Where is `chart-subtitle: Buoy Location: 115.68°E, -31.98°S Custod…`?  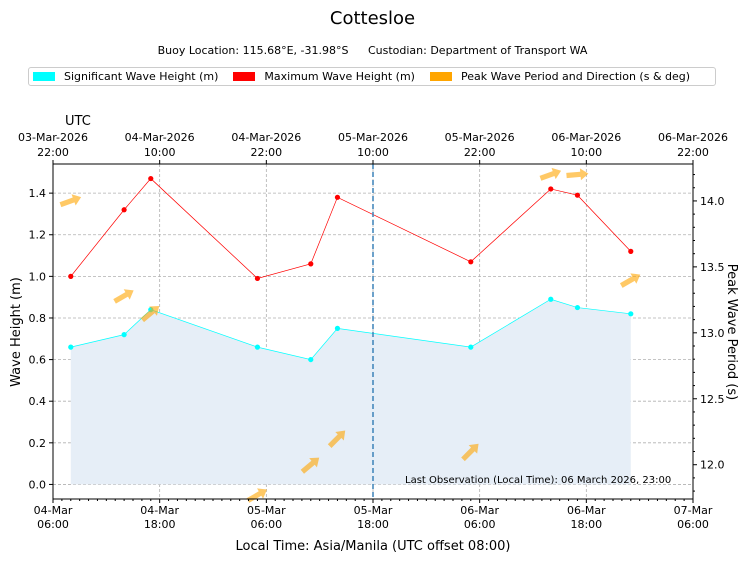 chart-subtitle: Buoy Location: 115.68°E, -31.98°S Custod… is located at coordinates (372, 50).